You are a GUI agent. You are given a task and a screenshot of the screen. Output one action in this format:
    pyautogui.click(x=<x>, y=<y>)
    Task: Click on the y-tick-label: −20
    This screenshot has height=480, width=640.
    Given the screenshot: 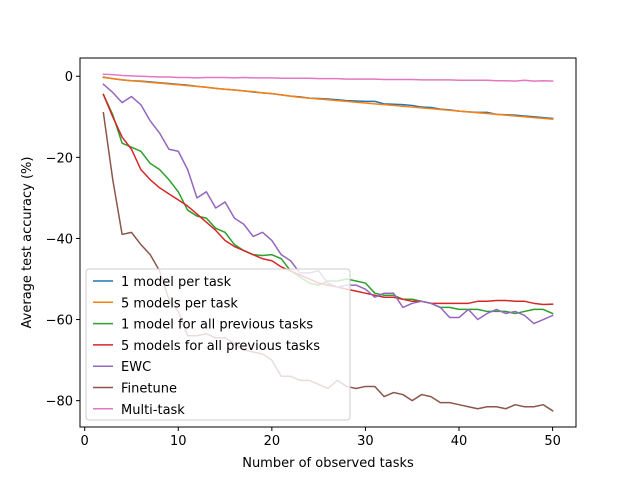 What is the action you would take?
    pyautogui.click(x=59, y=158)
    